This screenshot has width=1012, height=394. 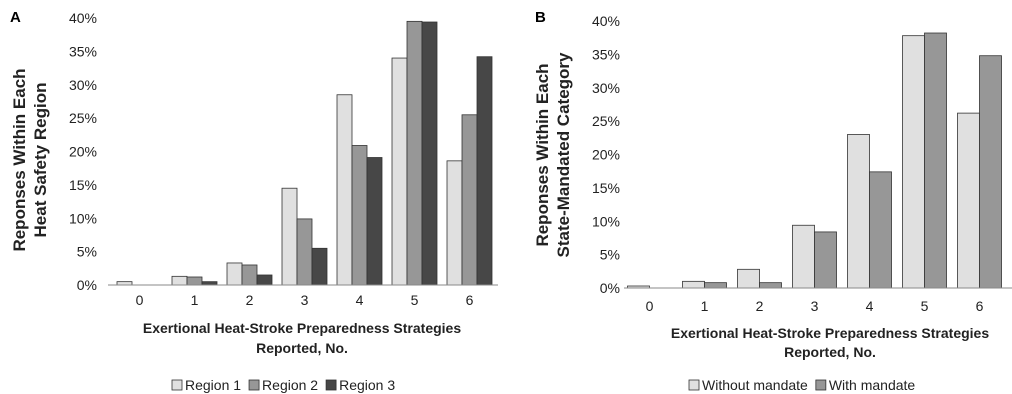 I want to click on legend-label-with-mandate: With mandate, so click(x=872, y=385).